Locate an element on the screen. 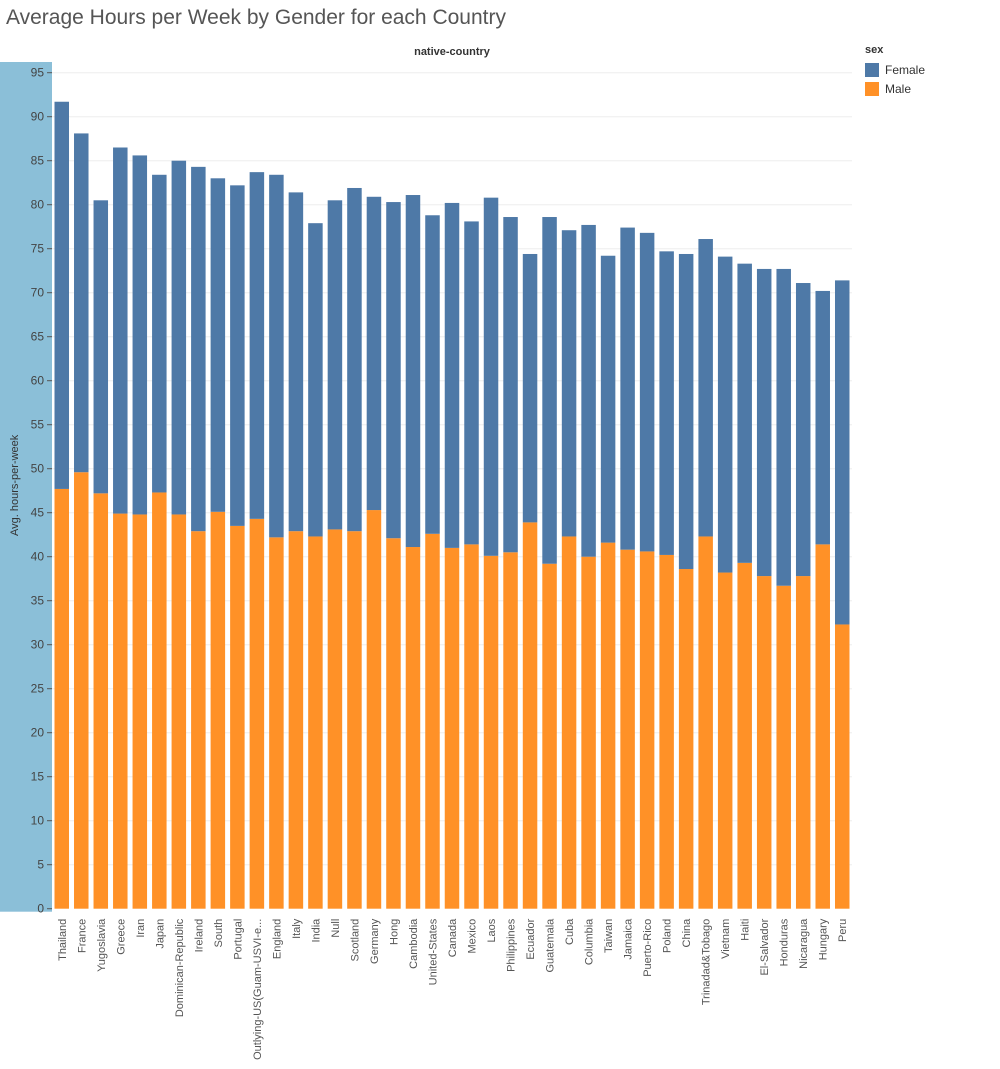 This screenshot has height=1069, width=1000. column-header: native-country is located at coordinates (452, 52).